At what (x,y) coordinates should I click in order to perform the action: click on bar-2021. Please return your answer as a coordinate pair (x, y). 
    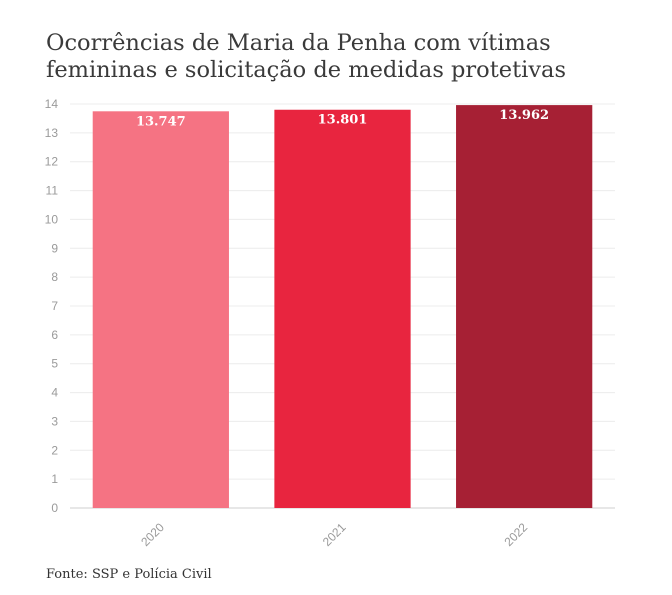
    Looking at the image, I should click on (342, 309).